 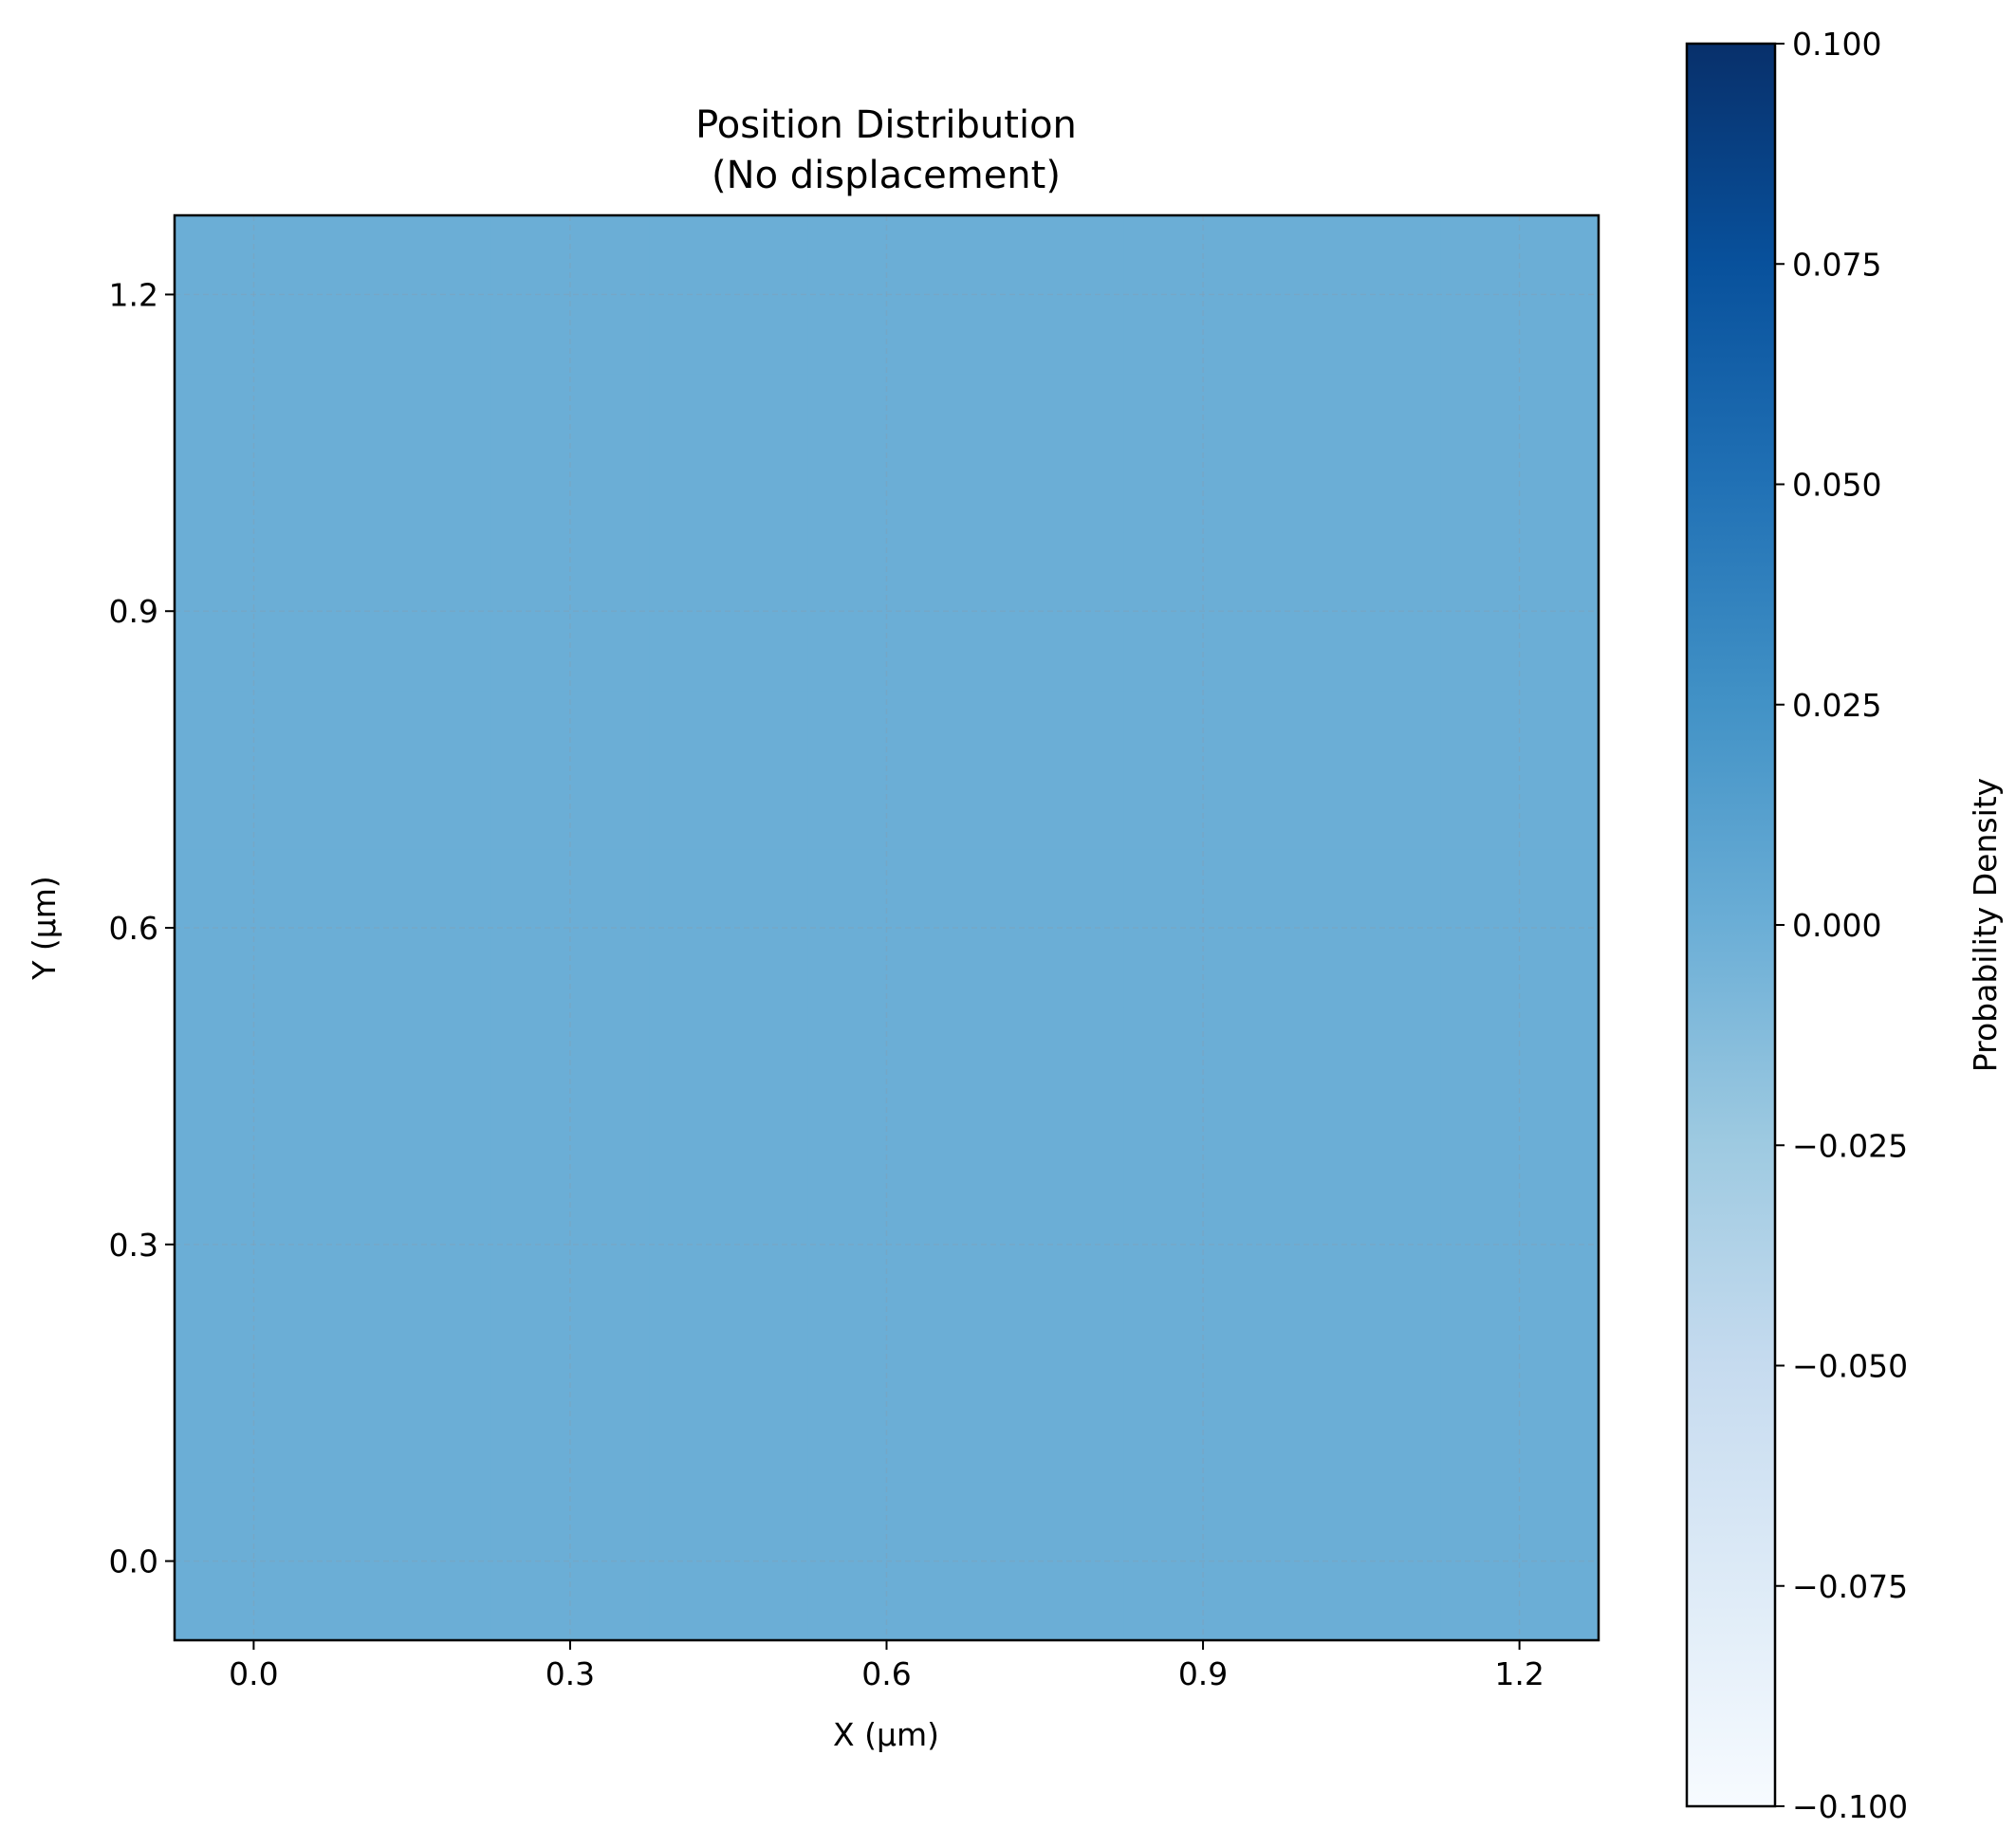 What do you see at coordinates (1836, 926) in the screenshot?
I see `colorbar-tick-label: 0.000` at bounding box center [1836, 926].